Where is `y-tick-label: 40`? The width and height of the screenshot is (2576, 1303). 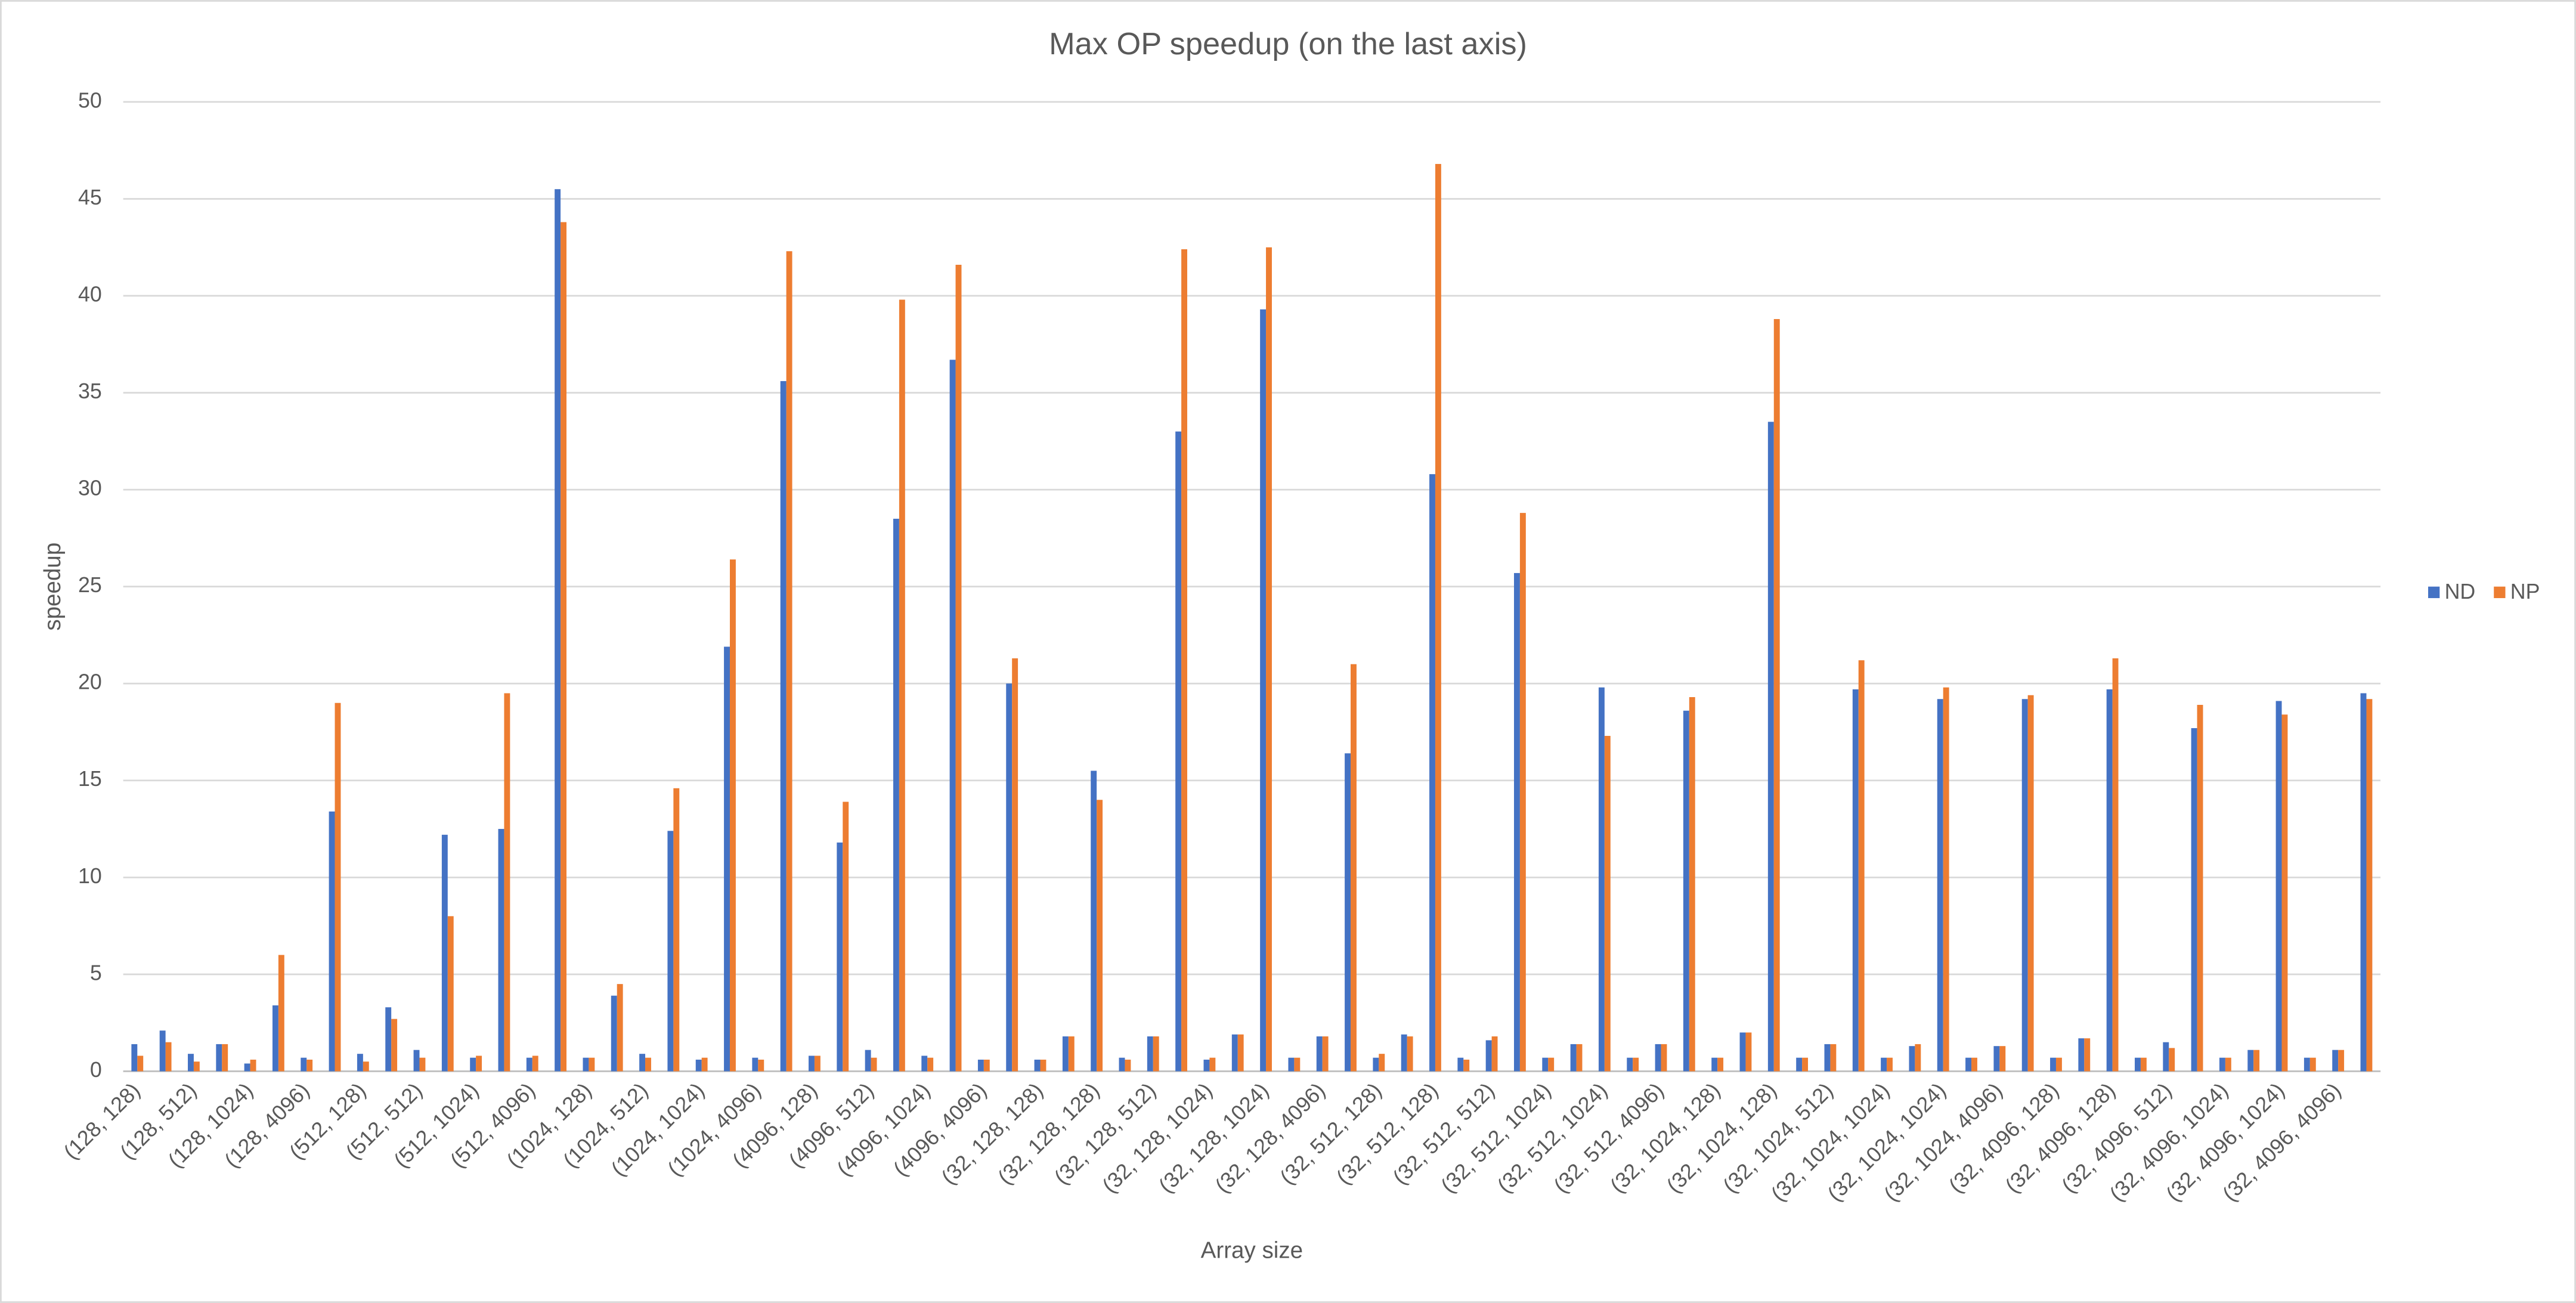
y-tick-label: 40 is located at coordinates (90, 294).